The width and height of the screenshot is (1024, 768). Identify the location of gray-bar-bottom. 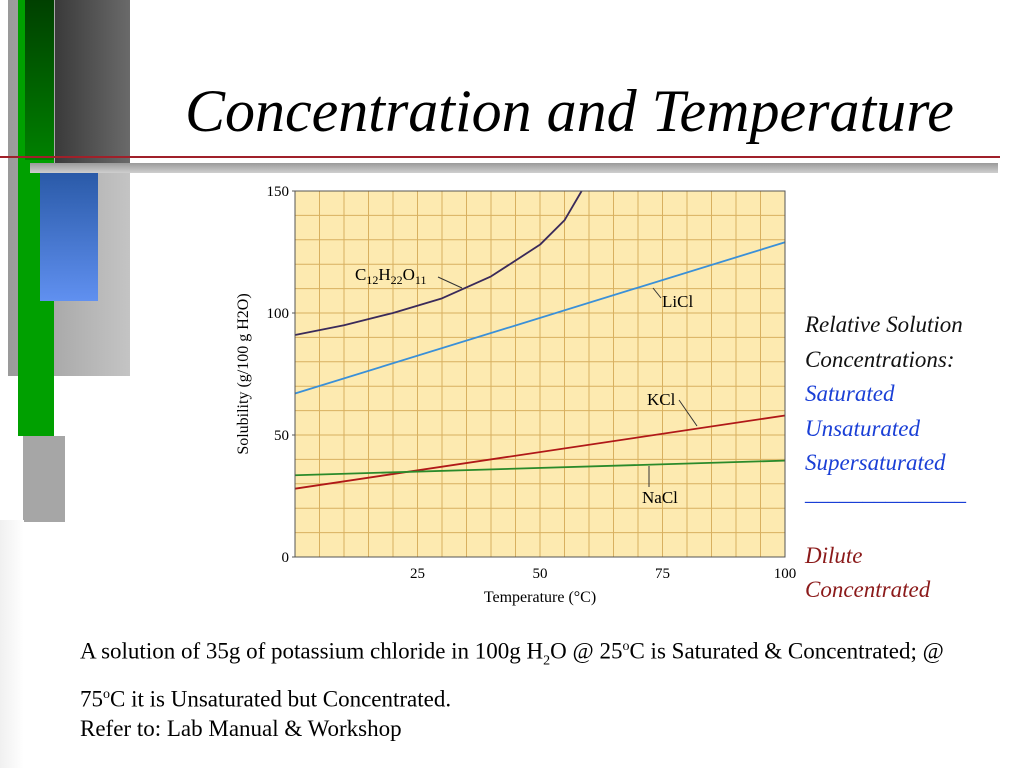
(44, 479).